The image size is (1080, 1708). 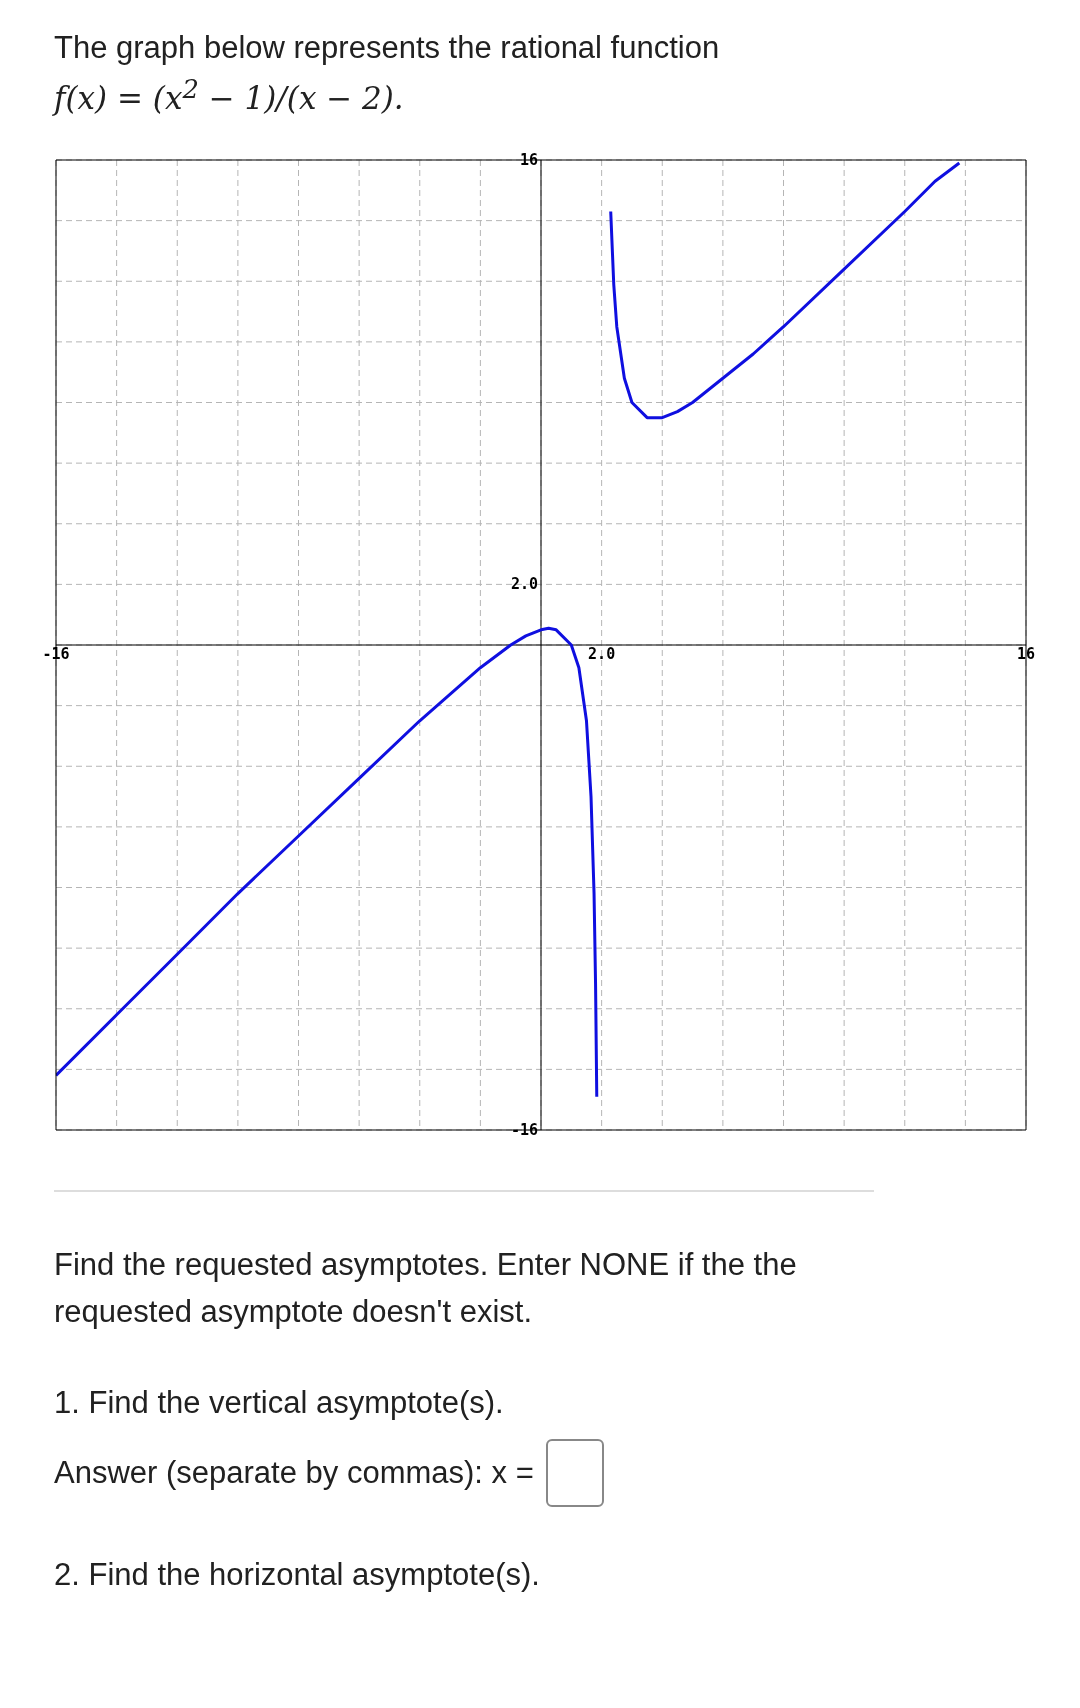 What do you see at coordinates (528, 160) in the screenshot?
I see `y-tick-label: 16` at bounding box center [528, 160].